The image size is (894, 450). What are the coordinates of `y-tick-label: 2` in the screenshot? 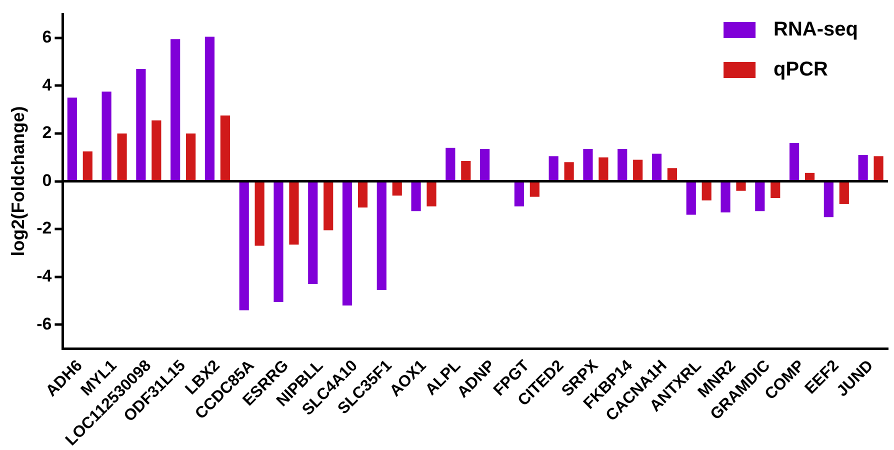 It's located at (47, 132).